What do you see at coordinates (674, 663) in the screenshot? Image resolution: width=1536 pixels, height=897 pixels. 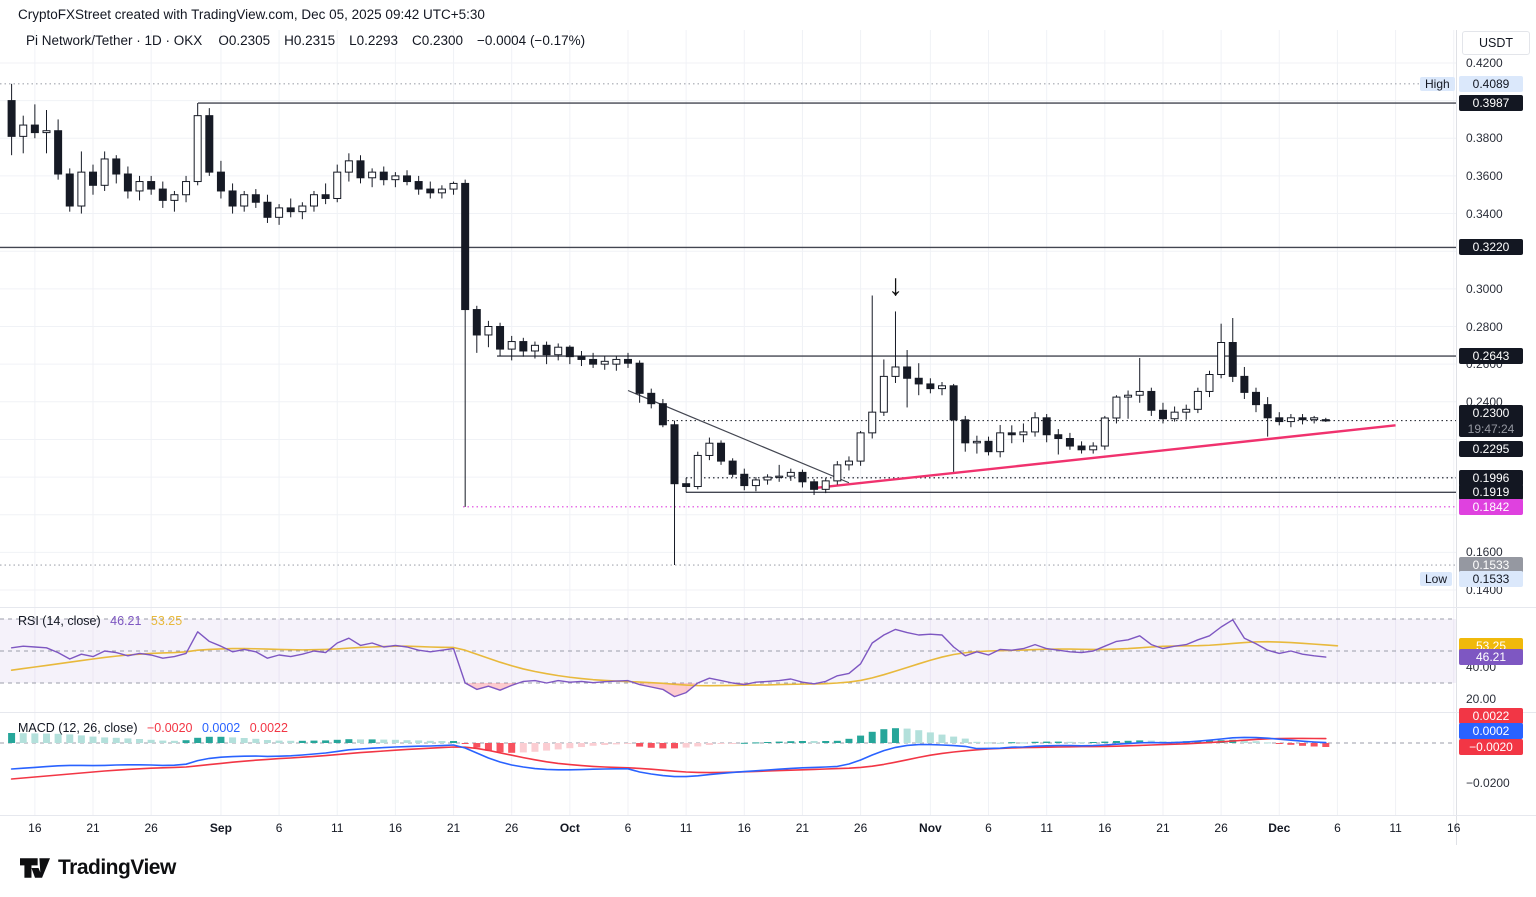 I see `rsi-ma-line` at bounding box center [674, 663].